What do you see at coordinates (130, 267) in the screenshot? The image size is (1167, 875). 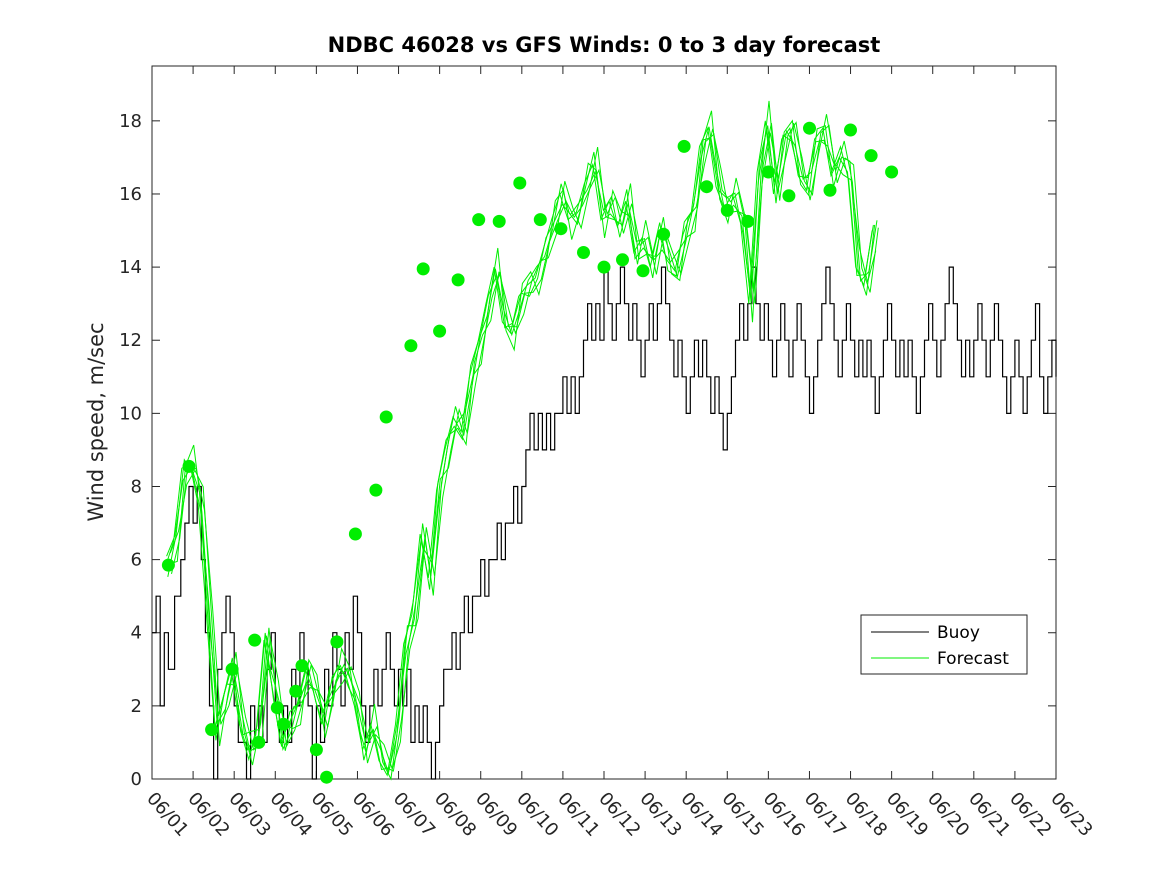 I see `y-tick-label: 14` at bounding box center [130, 267].